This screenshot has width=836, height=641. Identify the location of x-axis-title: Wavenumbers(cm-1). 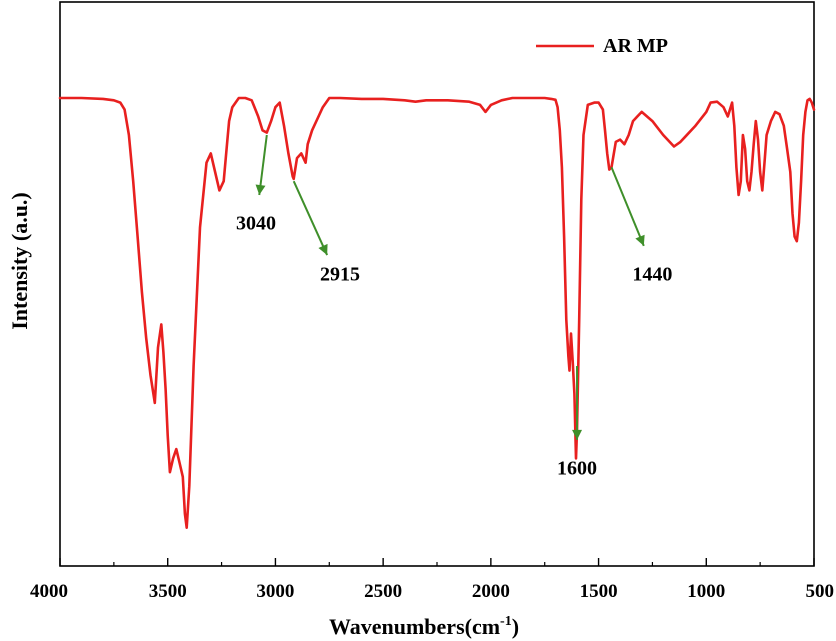
(424, 626).